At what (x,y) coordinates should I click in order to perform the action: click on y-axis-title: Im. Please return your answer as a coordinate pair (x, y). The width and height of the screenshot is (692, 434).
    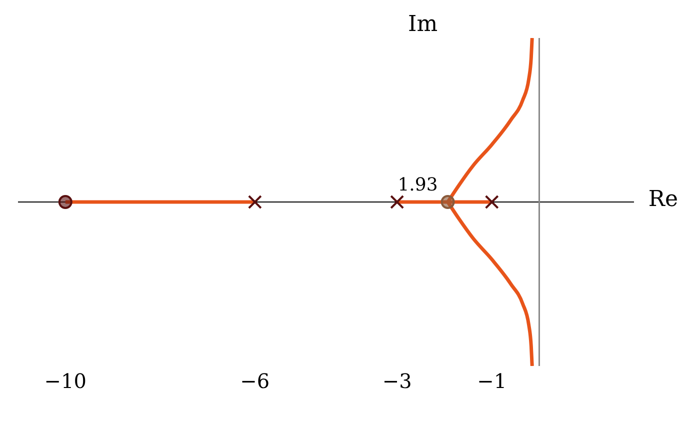
    Looking at the image, I should click on (423, 24).